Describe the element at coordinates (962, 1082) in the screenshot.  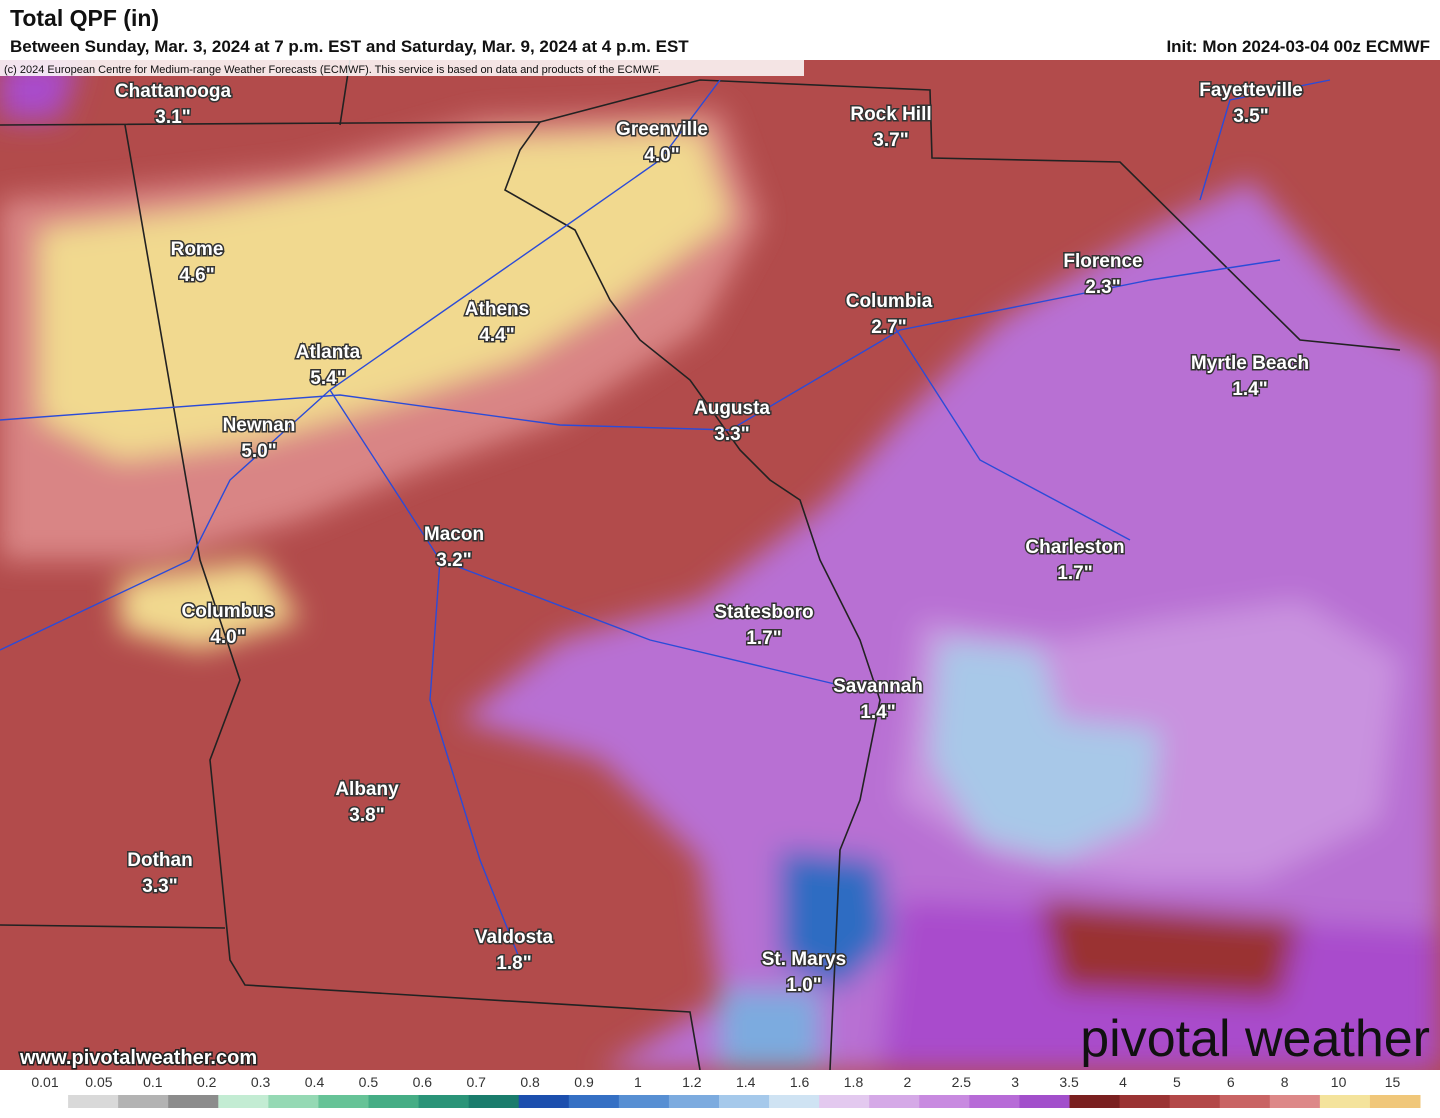
I see `legend-label: 2.5` at that location.